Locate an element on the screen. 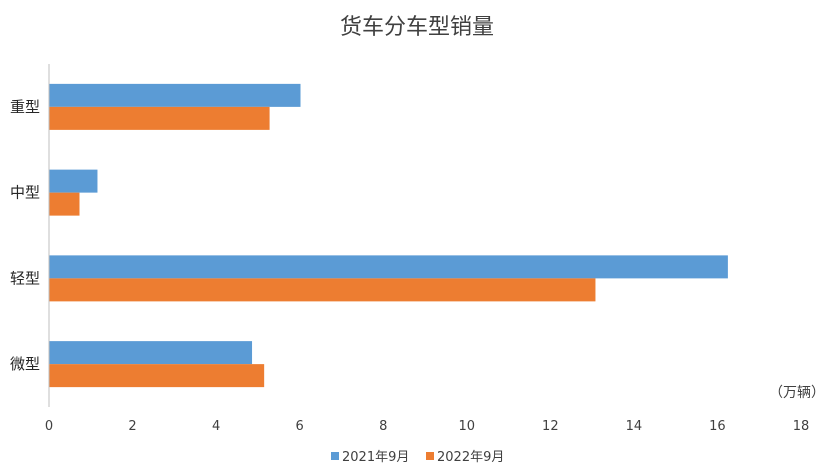 This screenshot has height=474, width=833. legend-label-1: 2021年9月 is located at coordinates (375, 457).